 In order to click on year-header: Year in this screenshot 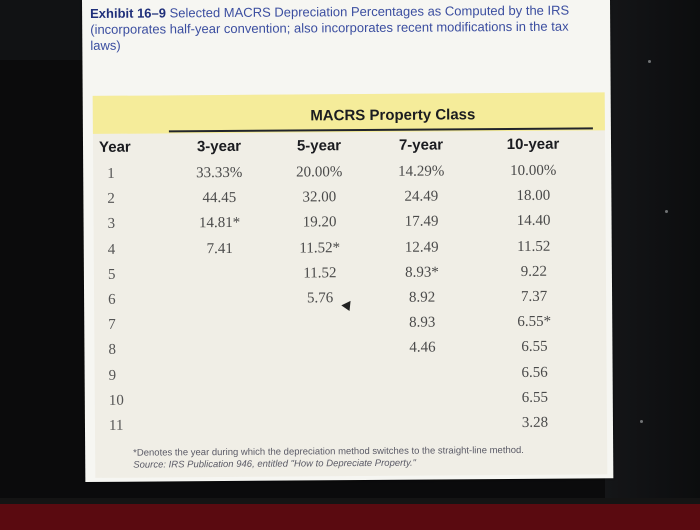, I will do `click(114, 147)`.